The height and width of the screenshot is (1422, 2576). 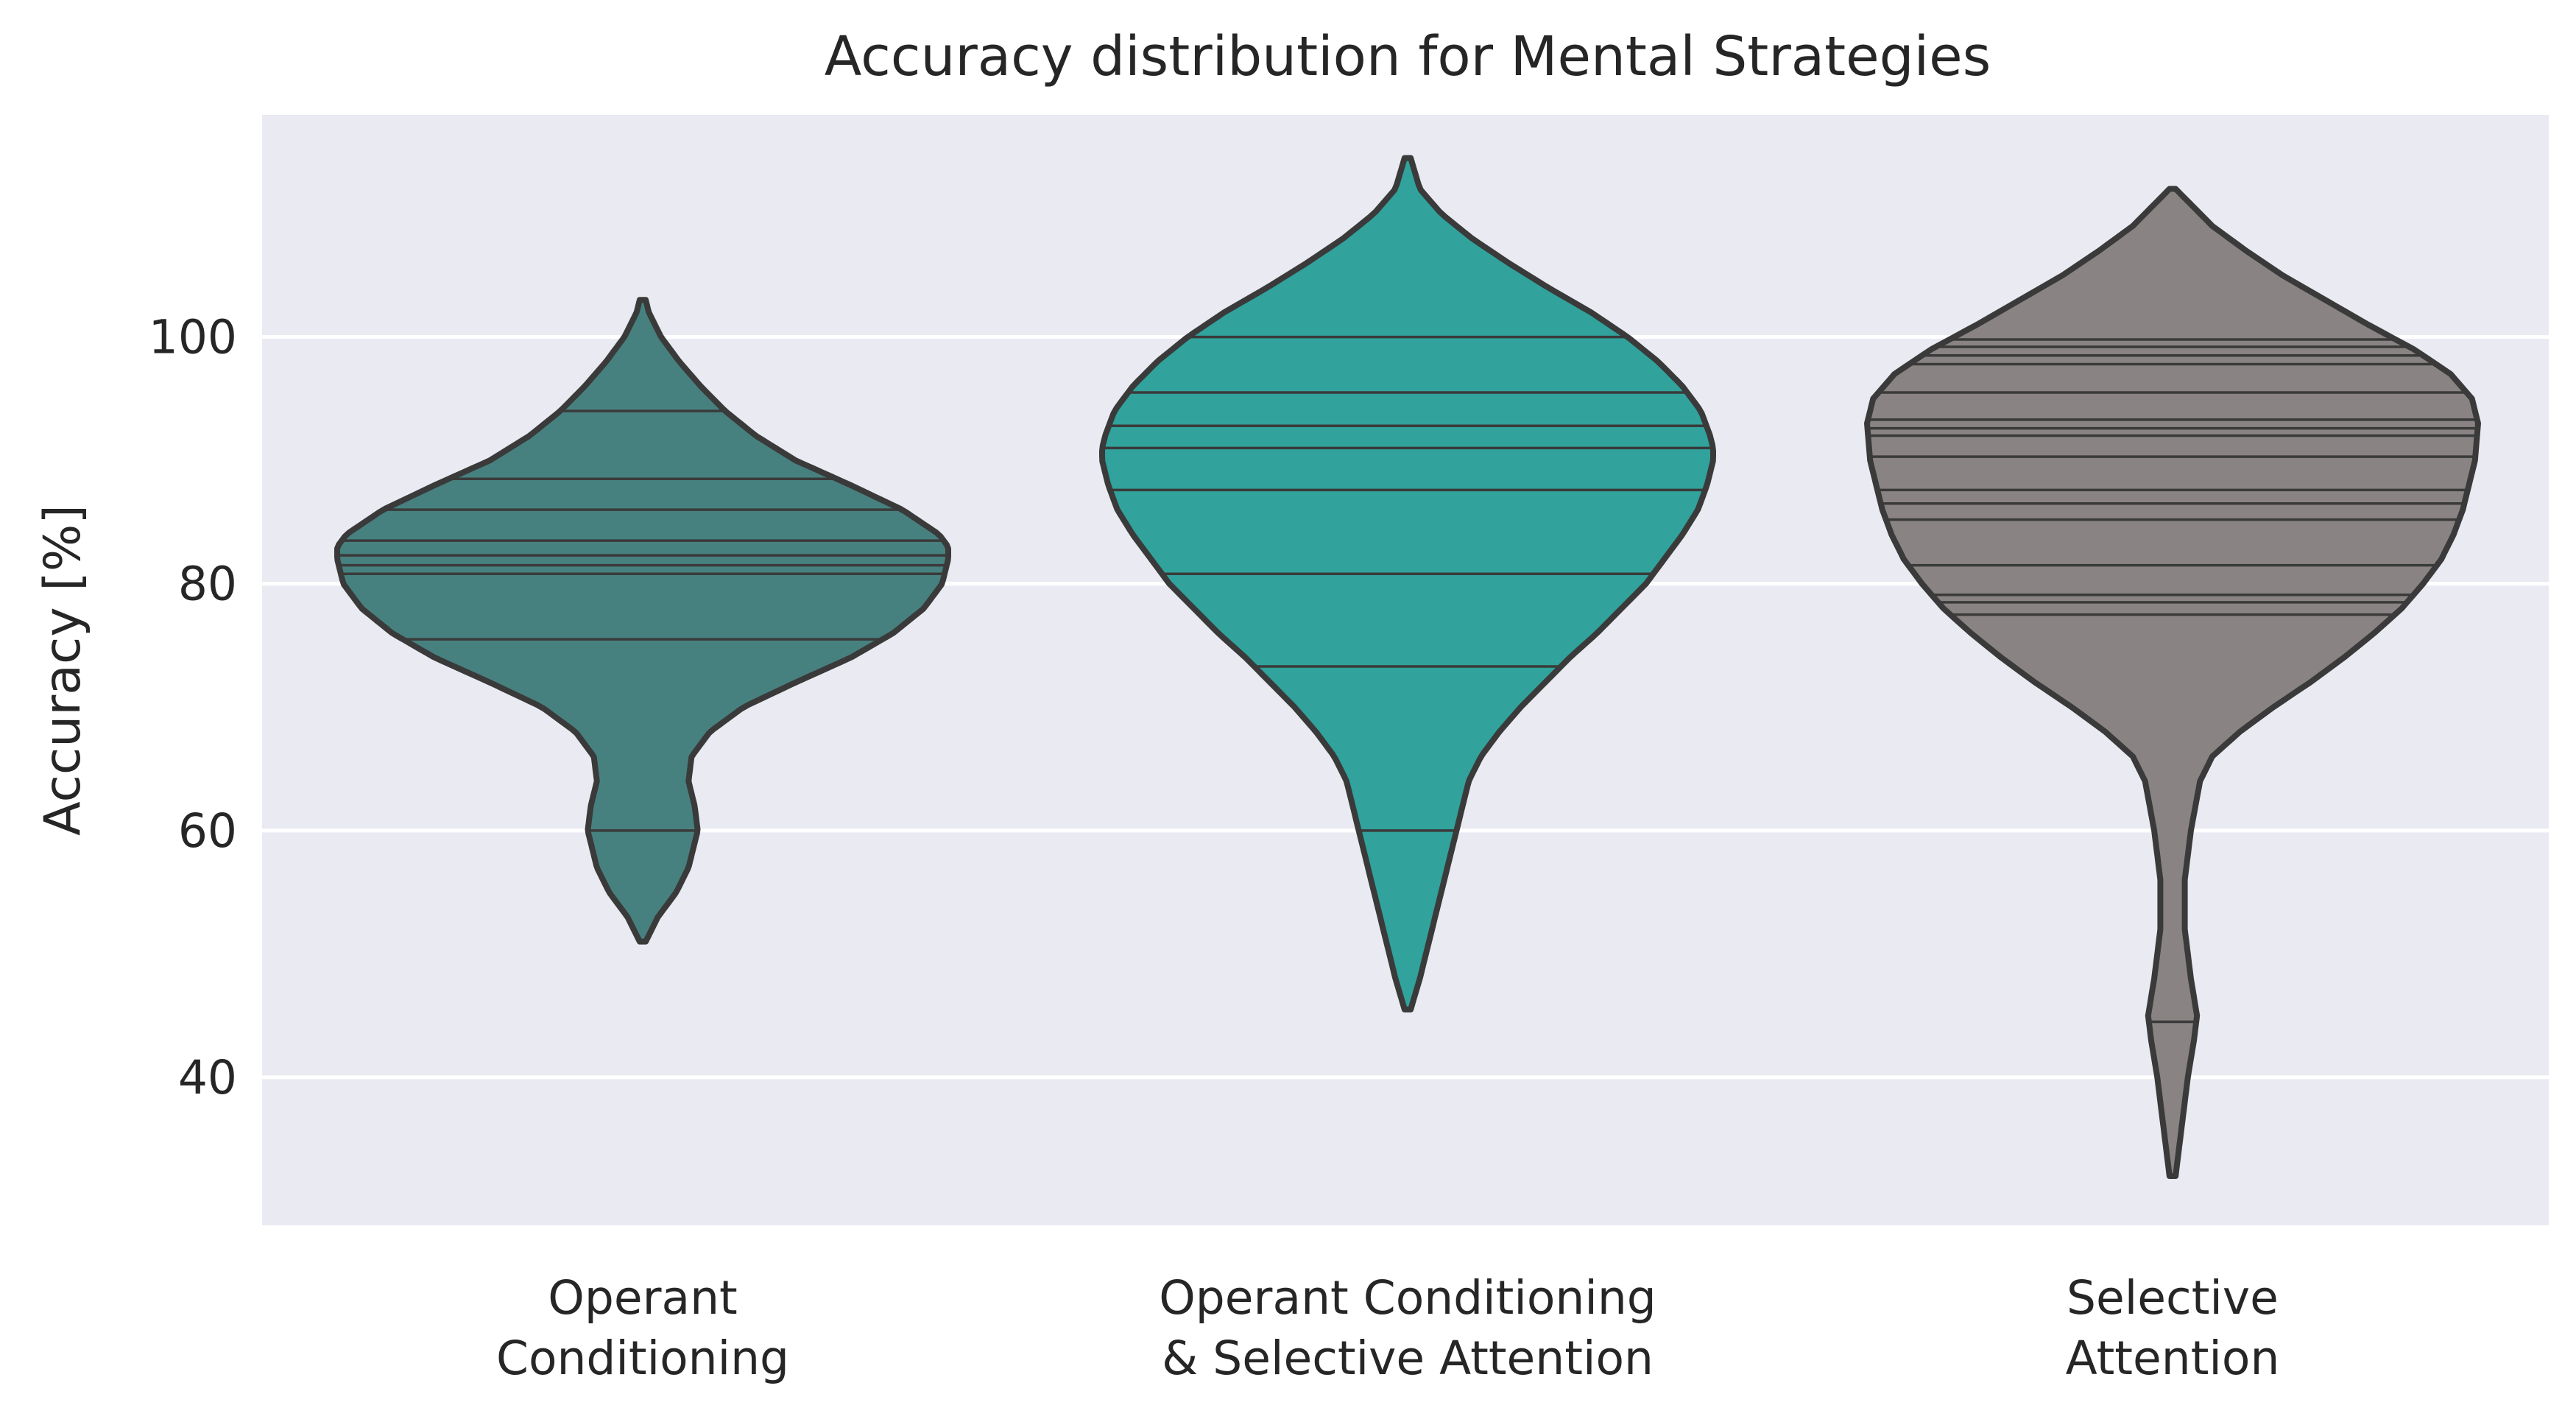 What do you see at coordinates (642, 1358) in the screenshot?
I see `x-tick-label: Conditioning` at bounding box center [642, 1358].